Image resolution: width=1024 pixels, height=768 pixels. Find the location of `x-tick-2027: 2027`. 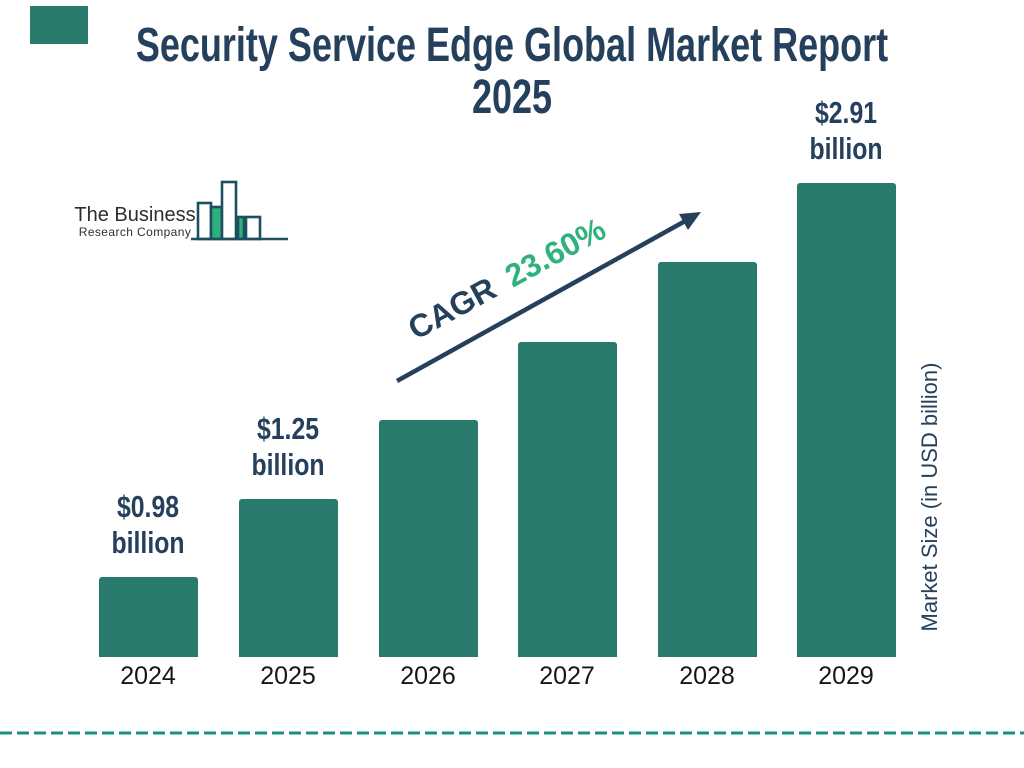

x-tick-2027: 2027 is located at coordinates (567, 676).